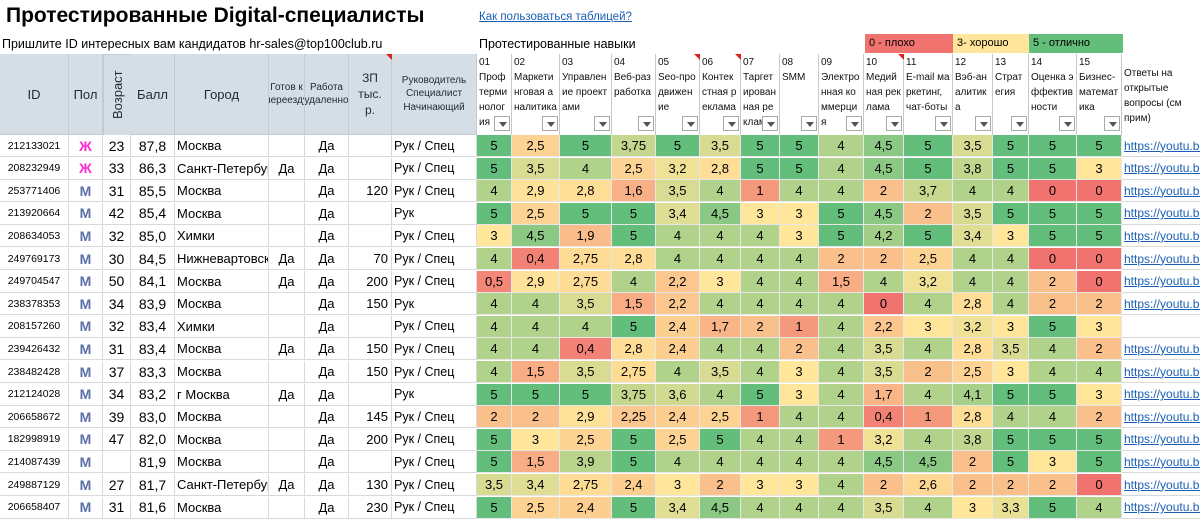 The height and width of the screenshot is (519, 1200). I want to click on skill-score-cell: 4,5, so click(928, 462).